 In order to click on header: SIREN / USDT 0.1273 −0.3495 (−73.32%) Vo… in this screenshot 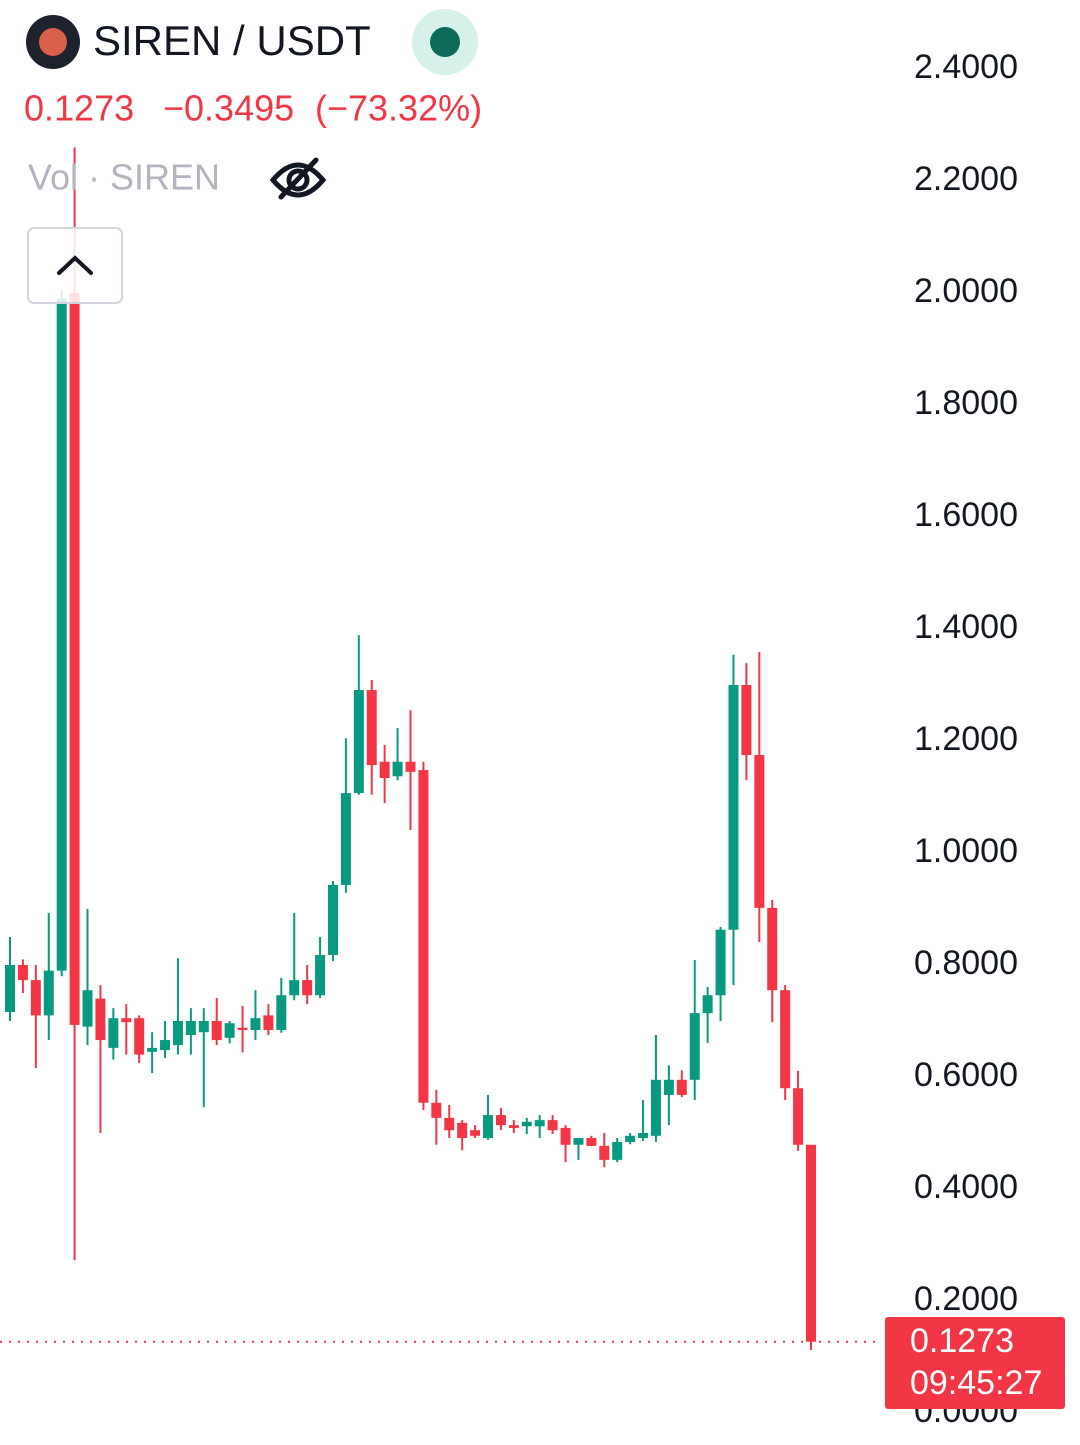, I will do `click(253, 156)`.